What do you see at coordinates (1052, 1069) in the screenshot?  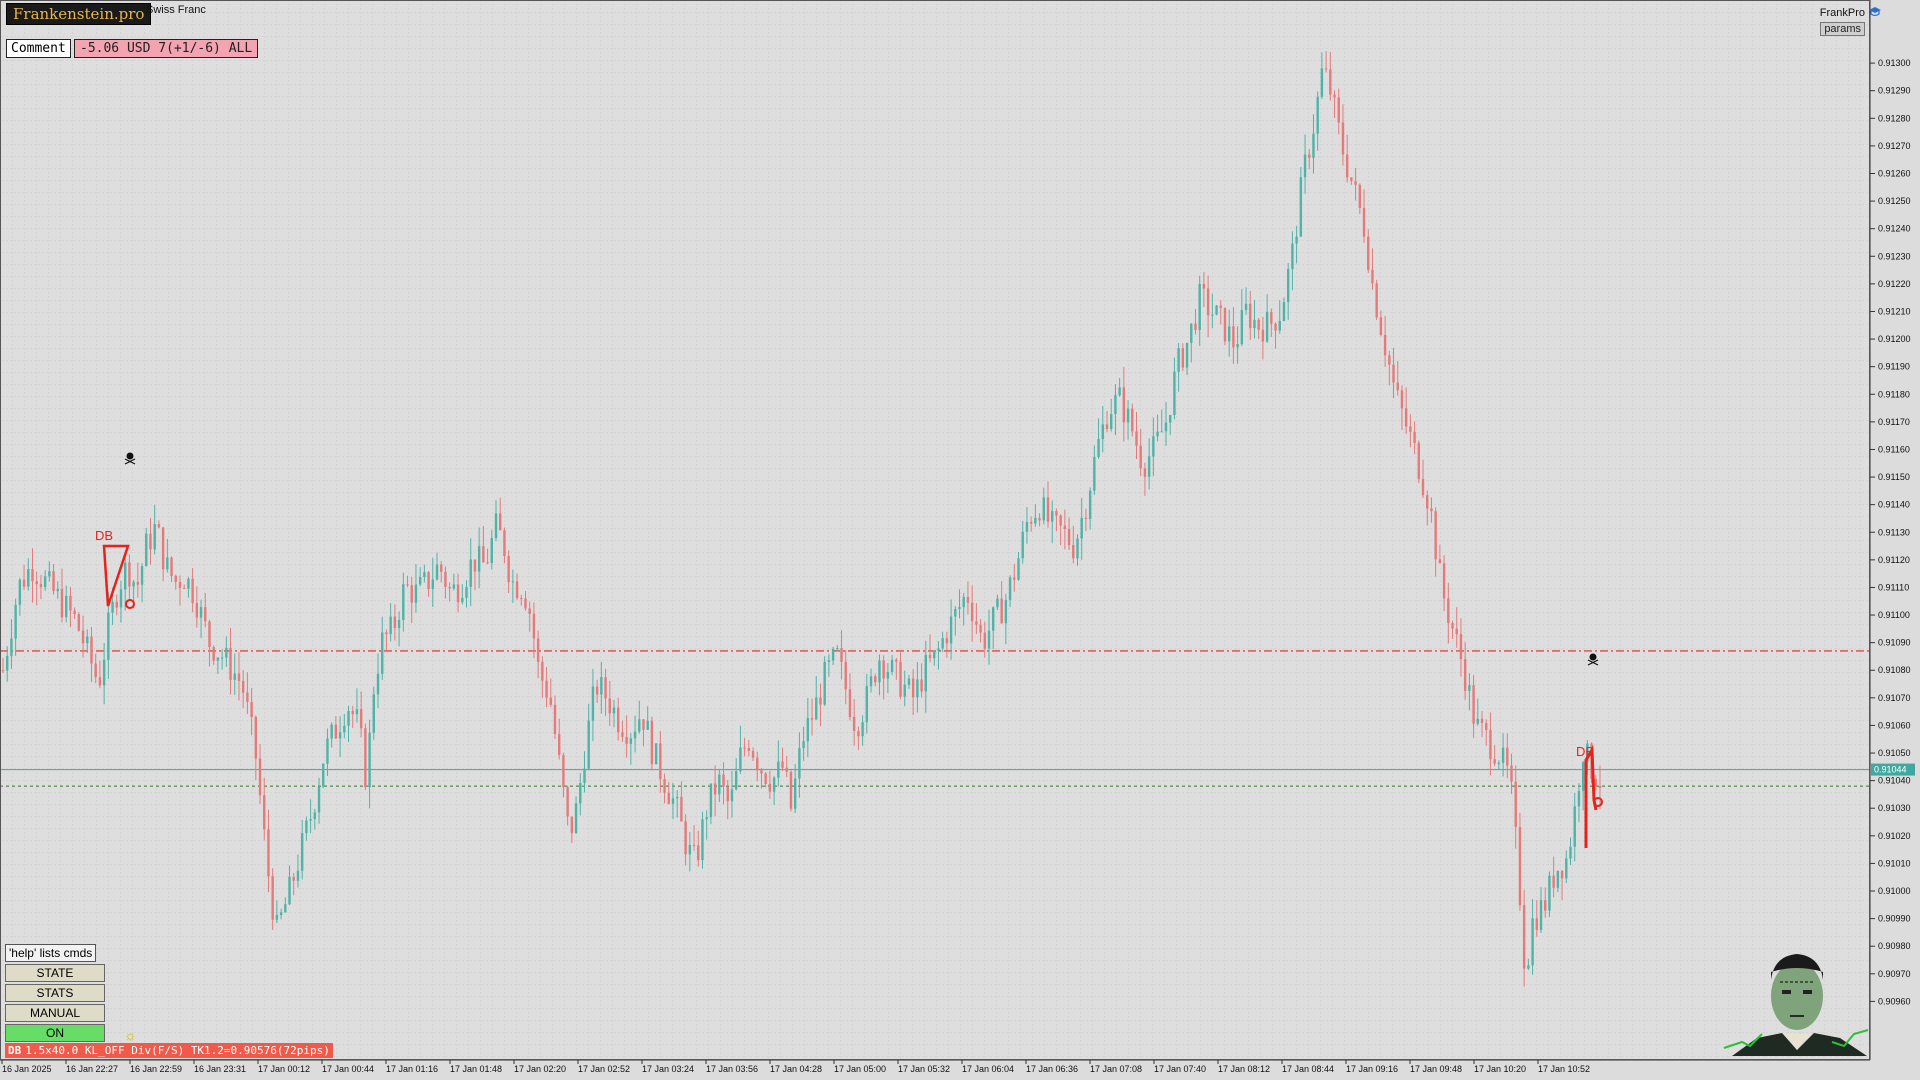 I see `time-label: 17 Jan 06:36` at bounding box center [1052, 1069].